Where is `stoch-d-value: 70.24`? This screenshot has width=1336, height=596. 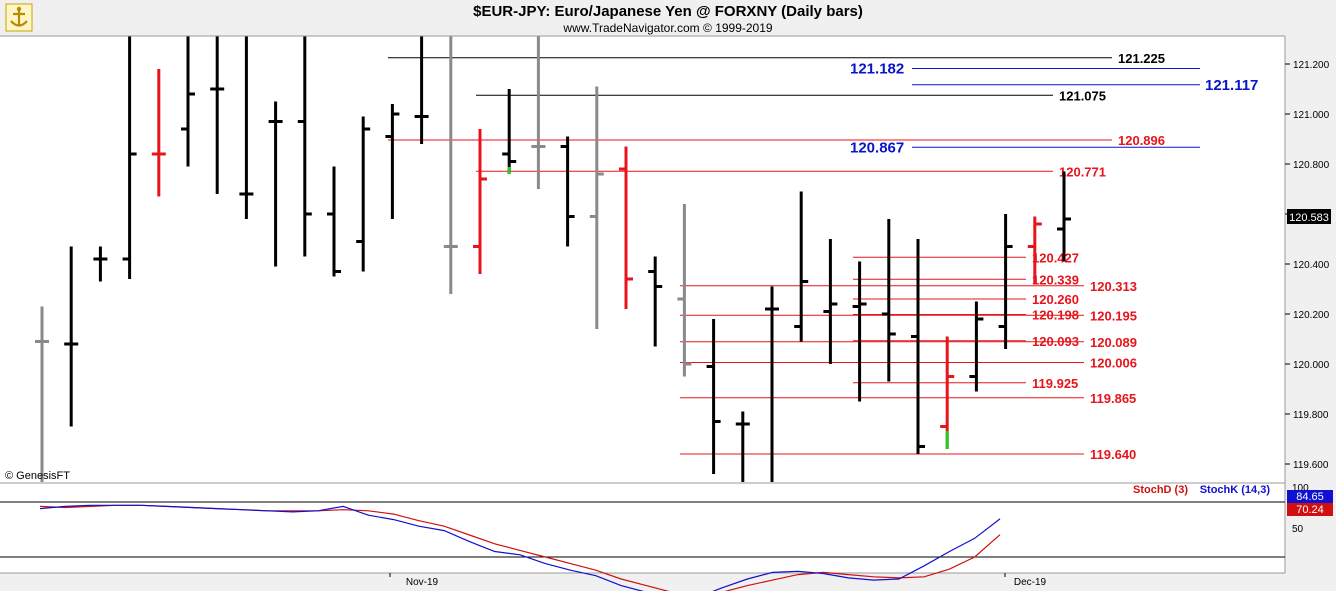 stoch-d-value: 70.24 is located at coordinates (1310, 510).